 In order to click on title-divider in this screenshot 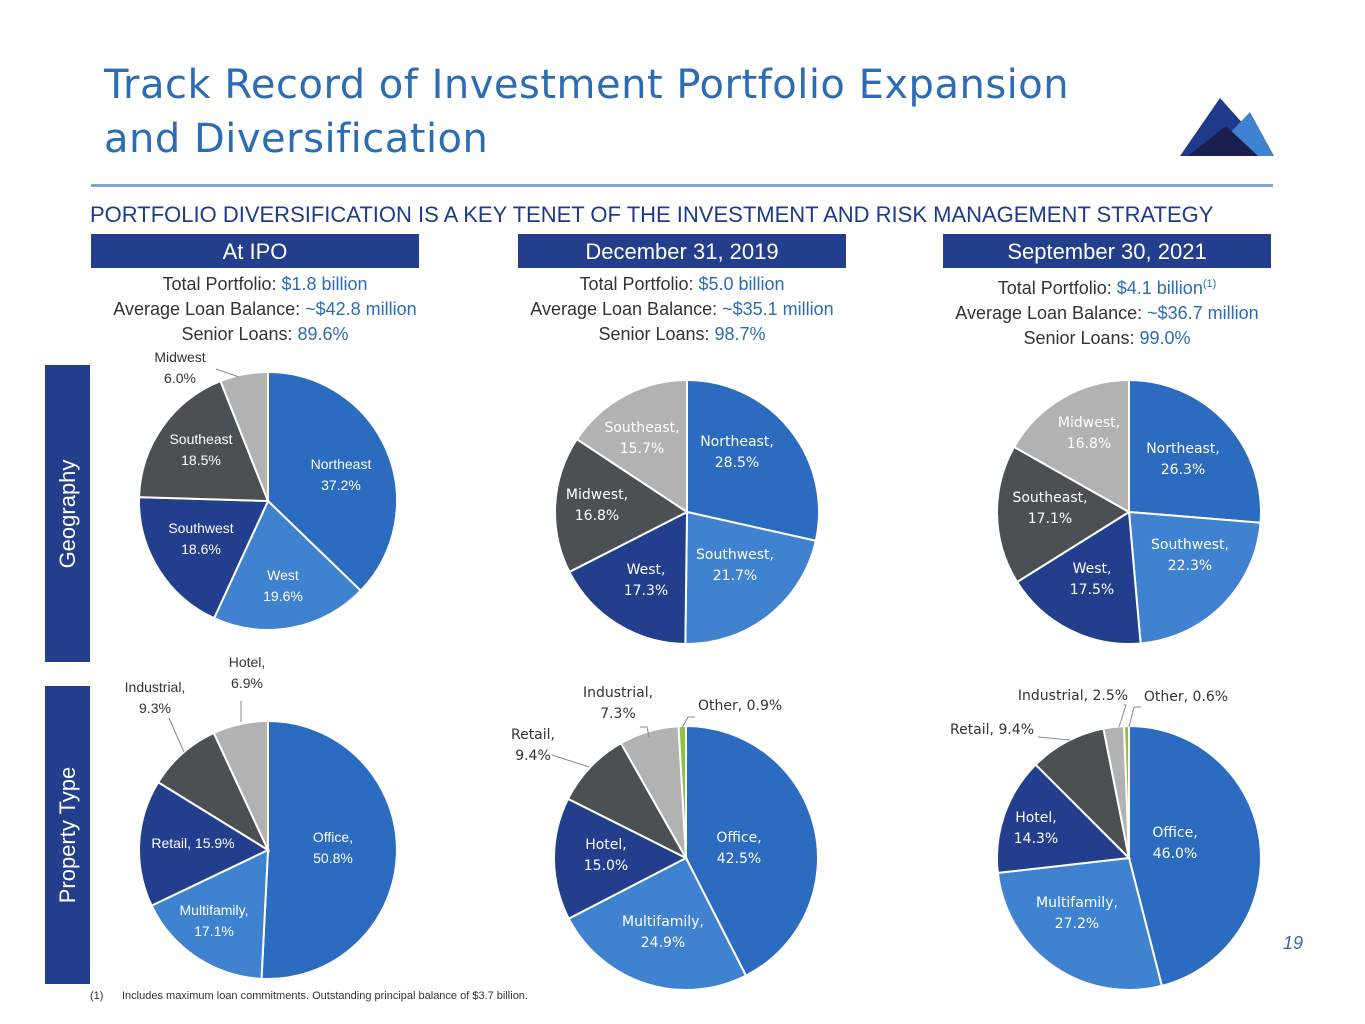, I will do `click(682, 185)`.